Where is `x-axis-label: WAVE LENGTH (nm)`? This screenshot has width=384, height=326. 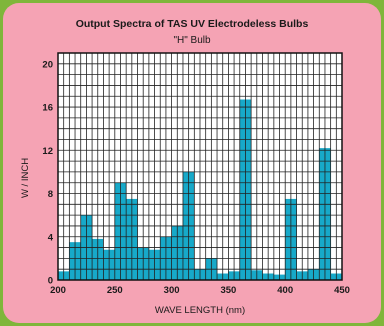
x-axis-label: WAVE LENGTH (nm) is located at coordinates (200, 310).